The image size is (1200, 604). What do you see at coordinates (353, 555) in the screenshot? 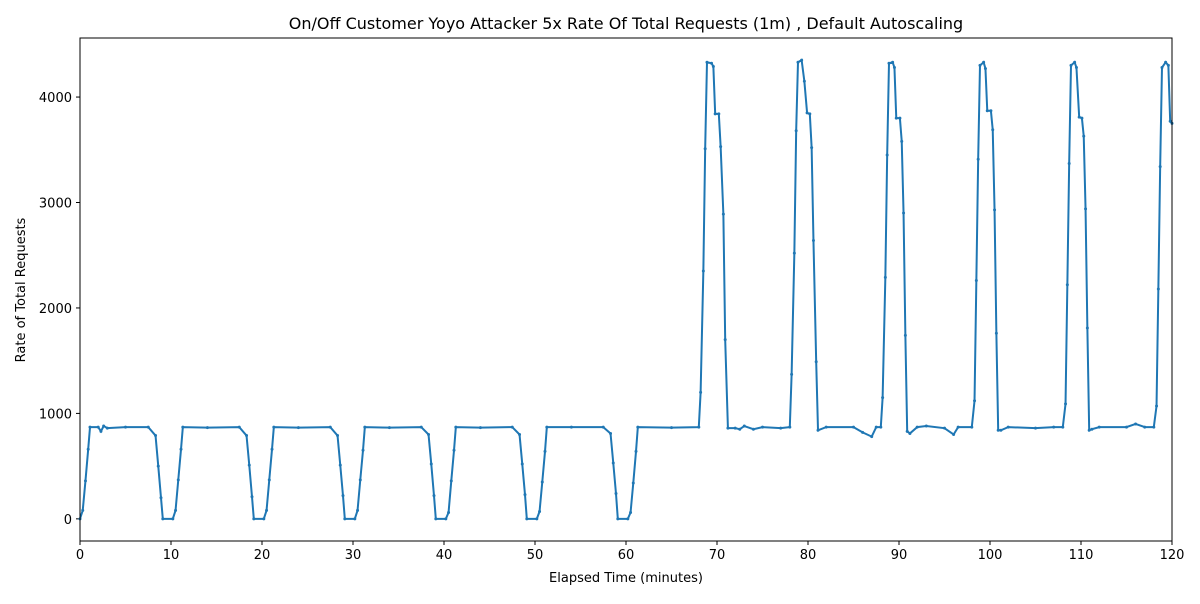
I see `x-tick-label: 30` at bounding box center [353, 555].